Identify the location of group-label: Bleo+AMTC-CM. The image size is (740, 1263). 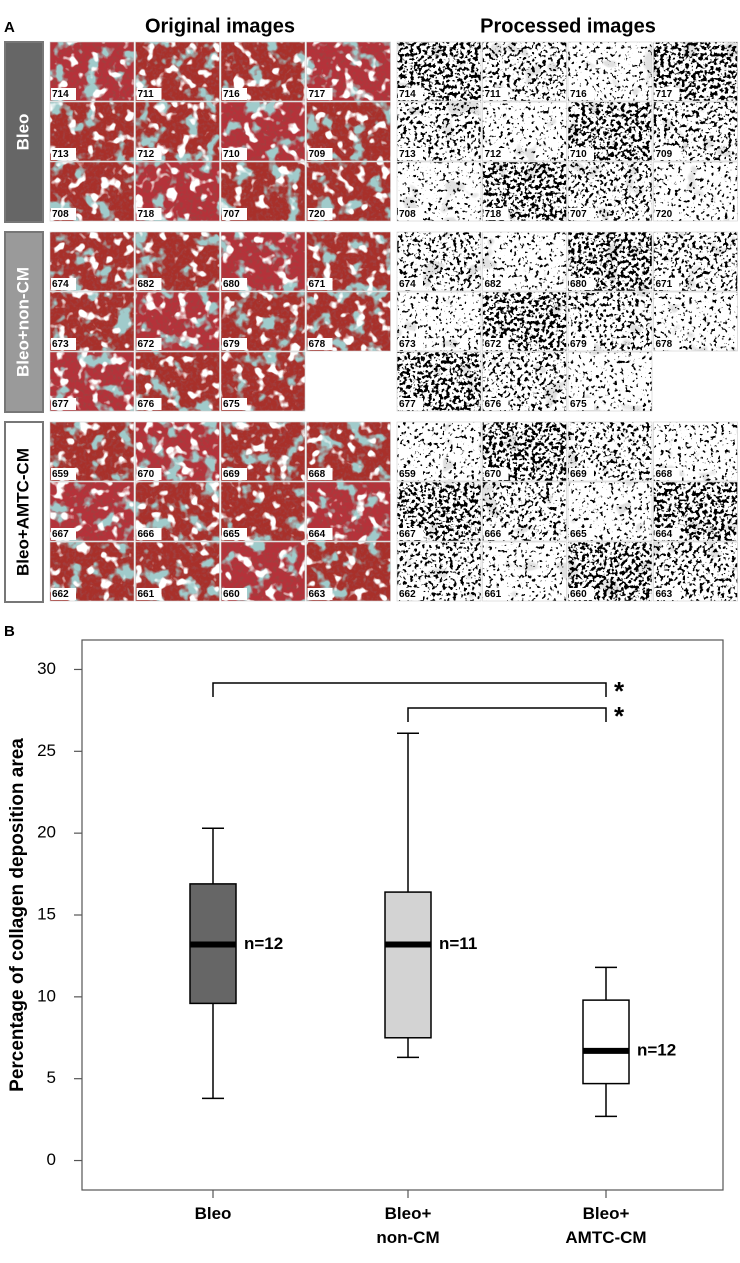
(22, 512).